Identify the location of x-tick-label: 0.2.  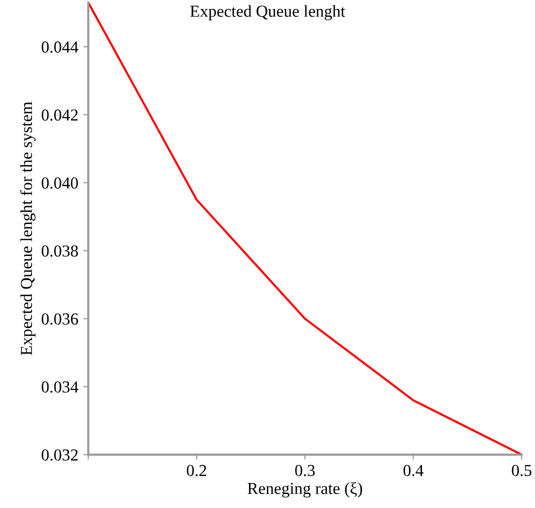
(196, 470).